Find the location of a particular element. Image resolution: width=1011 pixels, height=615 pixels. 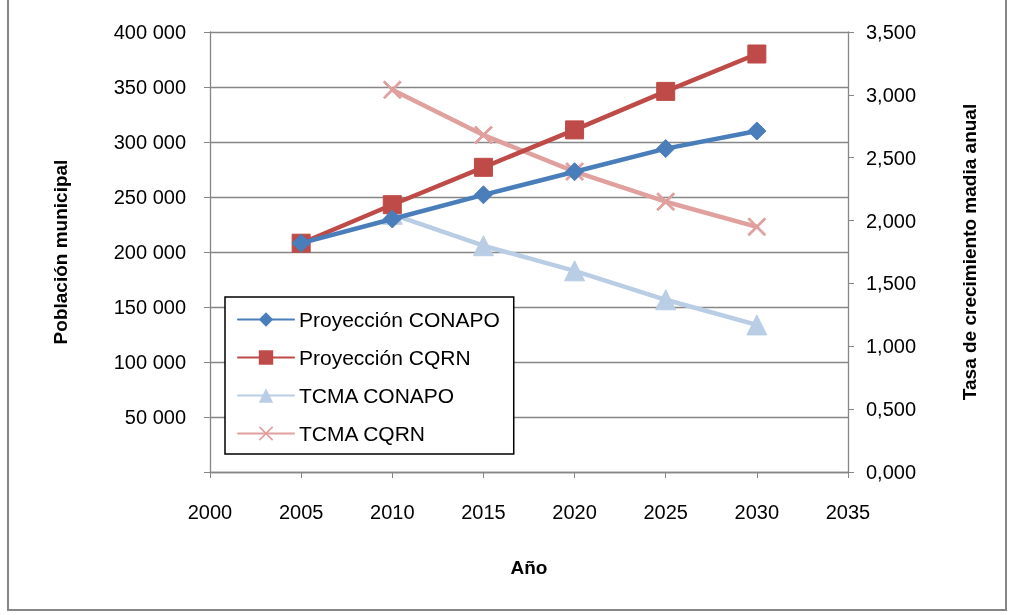

x-tick-label: 2005 is located at coordinates (301, 512).